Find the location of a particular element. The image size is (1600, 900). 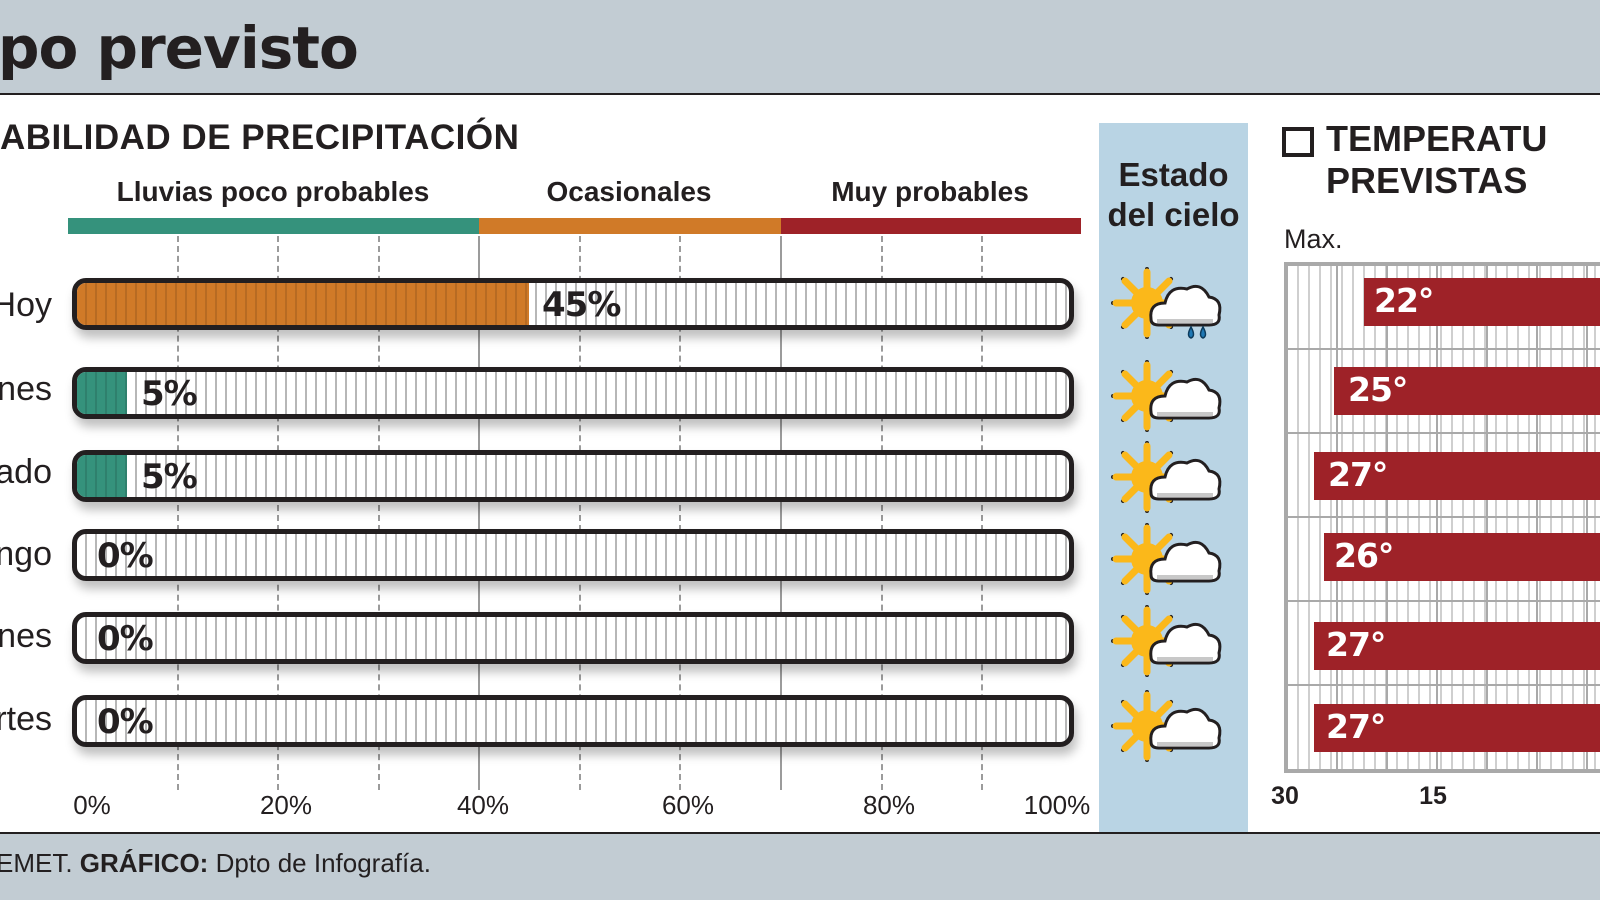

precipitation-title: ABILIDAD DE PRECIPITACIÓN is located at coordinates (260, 137).